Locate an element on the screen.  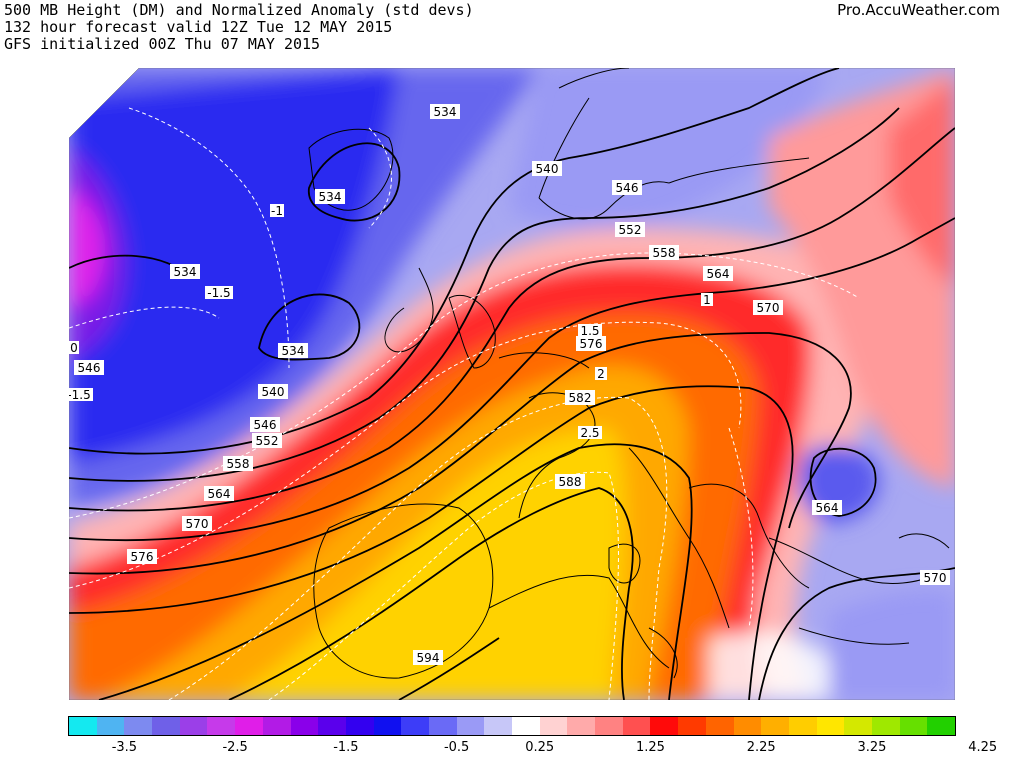
brand-label: Pro.AccuWeather.com is located at coordinates (918, 10).